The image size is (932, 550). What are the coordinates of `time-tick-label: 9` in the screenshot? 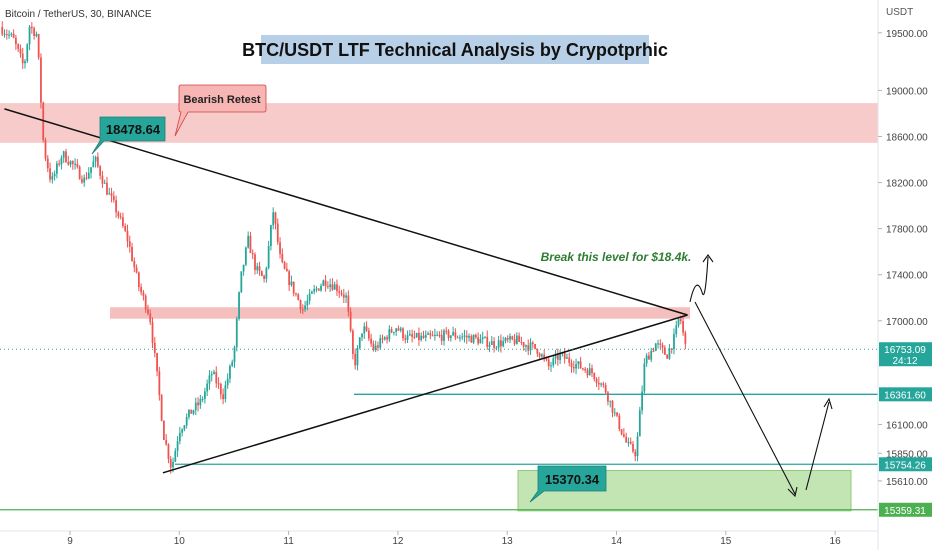 It's located at (70, 541).